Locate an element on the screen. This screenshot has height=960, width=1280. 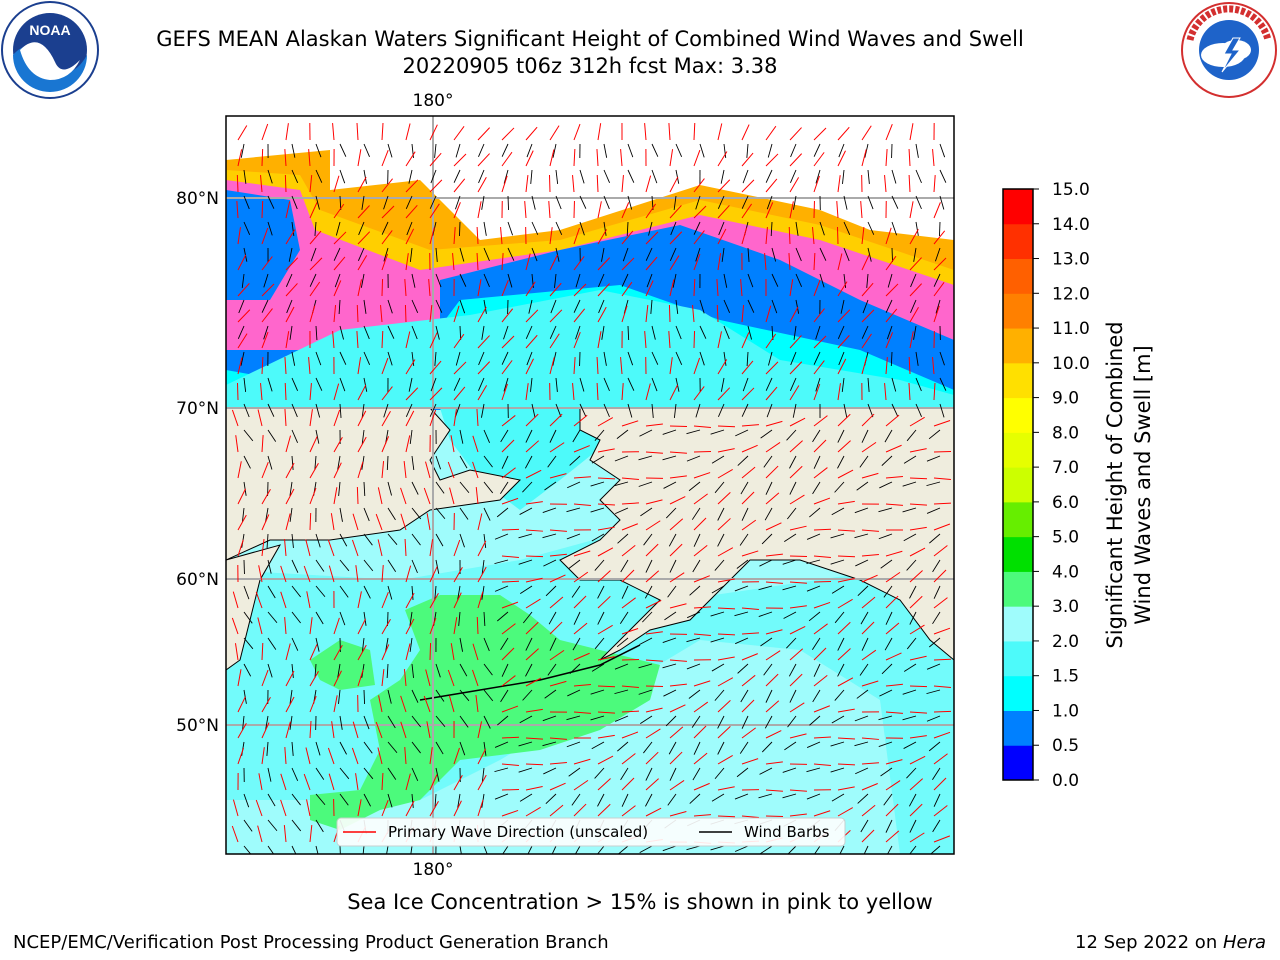
colorbar-tick-label: 0.0 is located at coordinates (1065, 781).